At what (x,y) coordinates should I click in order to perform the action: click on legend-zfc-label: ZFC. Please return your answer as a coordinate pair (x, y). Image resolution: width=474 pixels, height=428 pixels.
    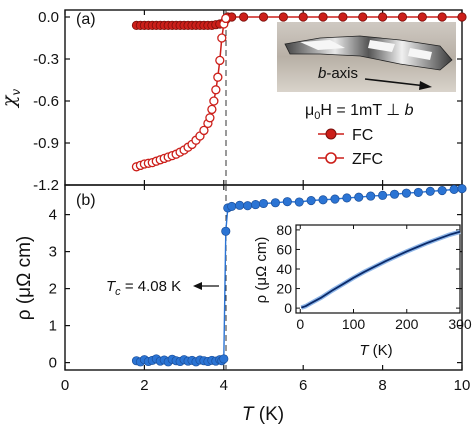
    Looking at the image, I should click on (367, 159).